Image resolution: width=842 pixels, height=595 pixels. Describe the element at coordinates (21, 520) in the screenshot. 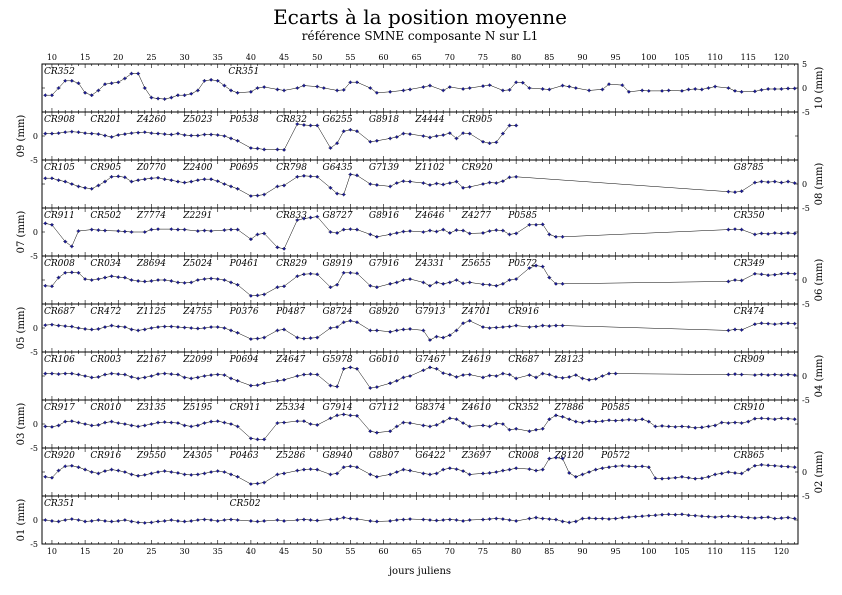

I see `y-axis-label: 01 (mm)` at that location.